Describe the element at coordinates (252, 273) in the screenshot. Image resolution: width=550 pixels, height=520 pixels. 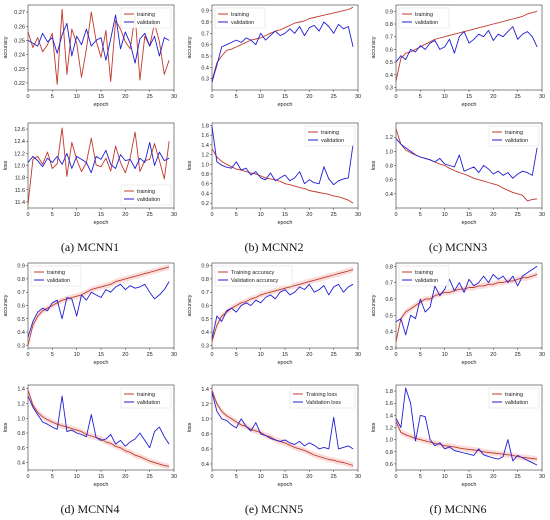
I see `legend-label: Training accuracy` at that location.